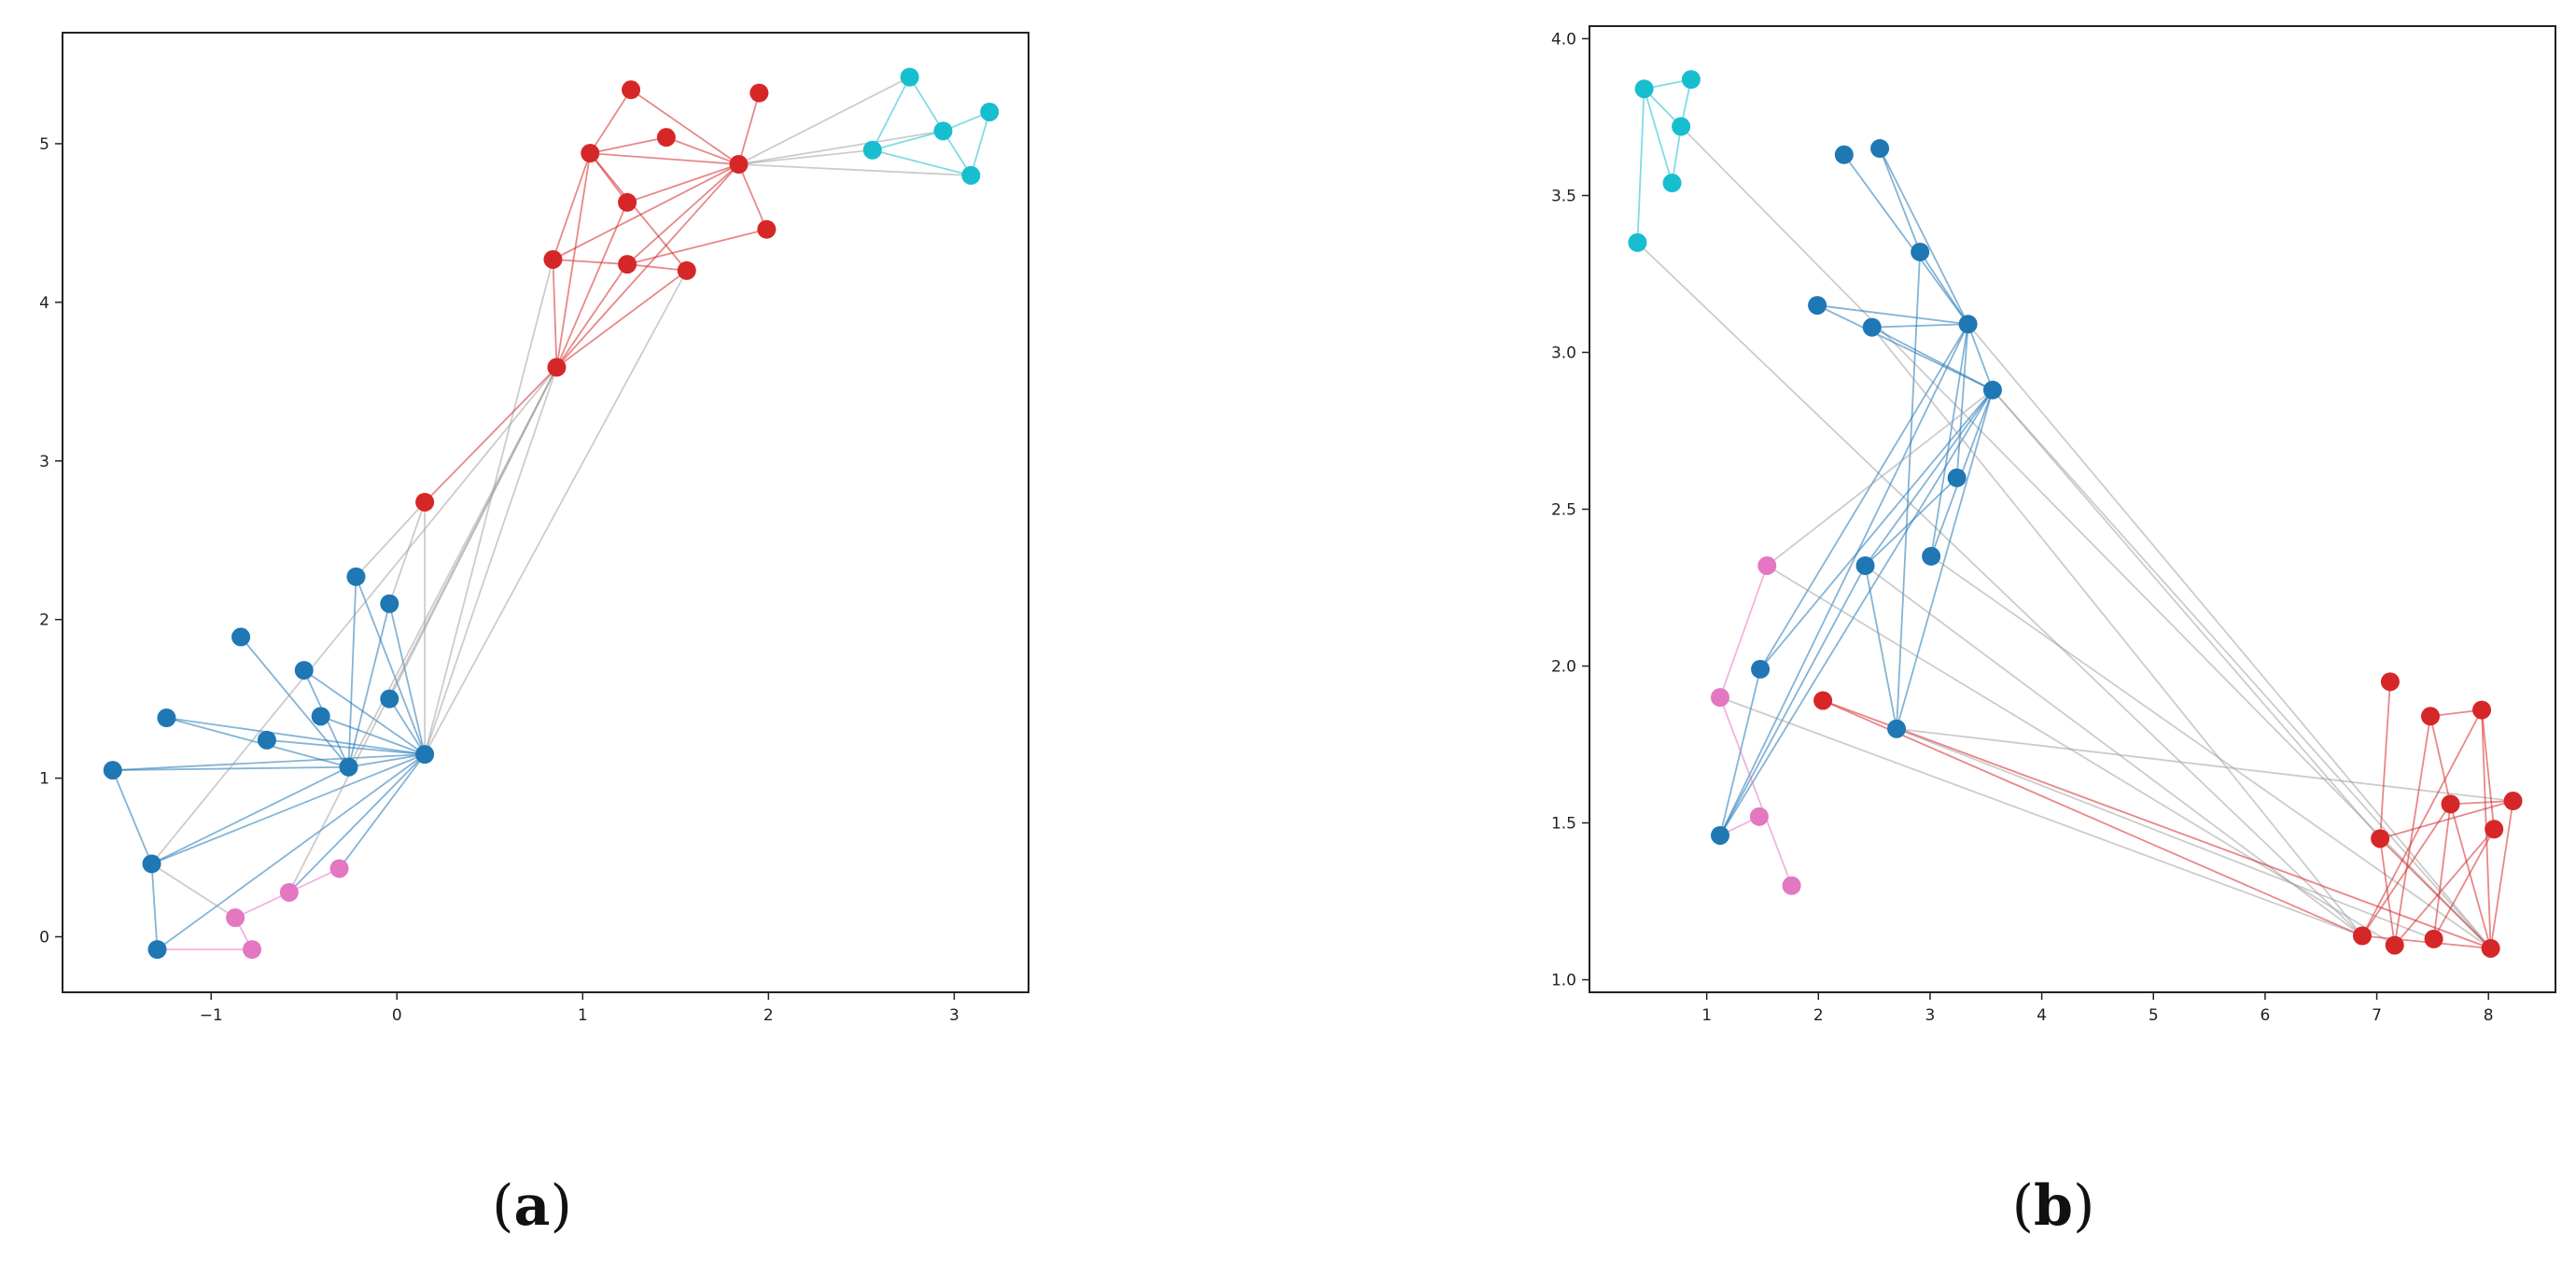  What do you see at coordinates (1563, 667) in the screenshot?
I see `y-tick-label: 2.0` at bounding box center [1563, 667].